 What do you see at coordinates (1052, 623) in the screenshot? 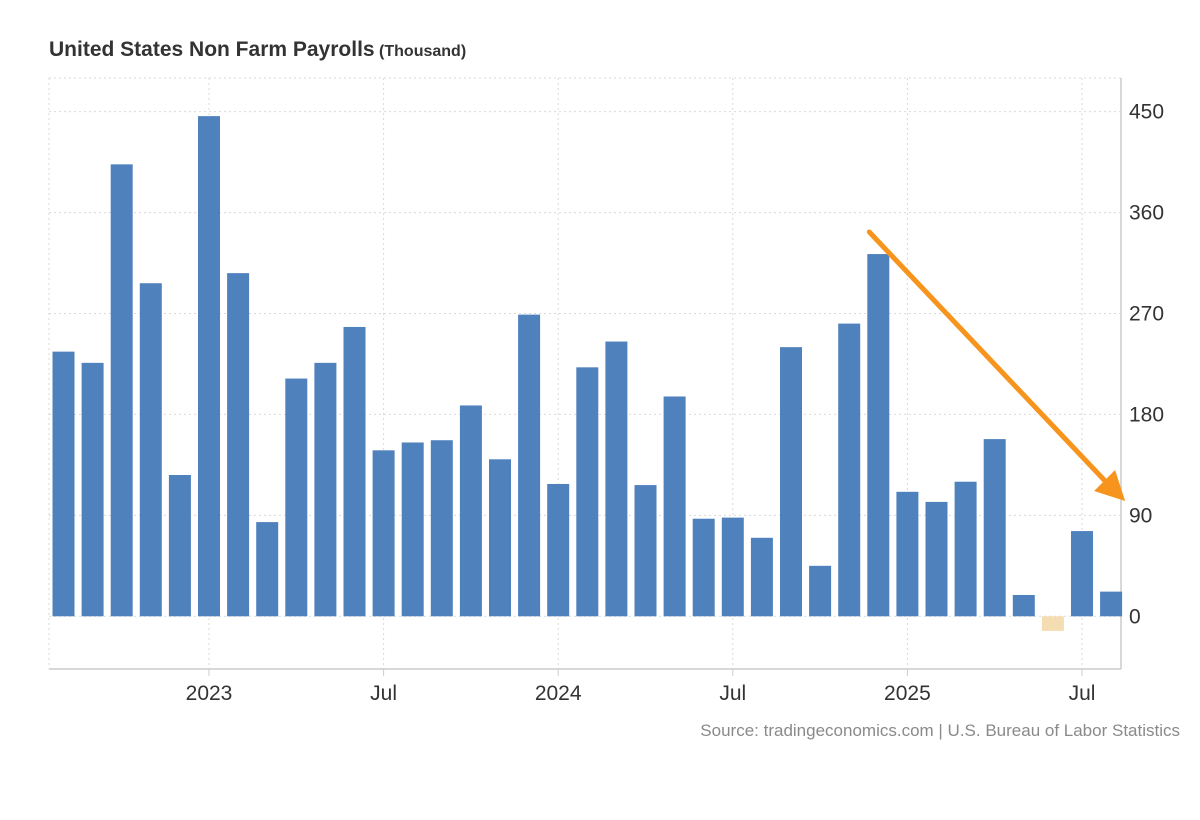
I see `bar-negative` at bounding box center [1052, 623].